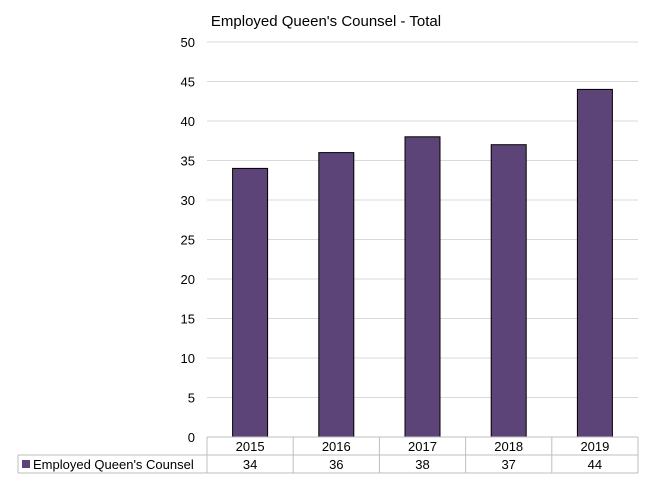 This screenshot has height=482, width=650. What do you see at coordinates (326, 21) in the screenshot?
I see `chart-title: Employed Queen's Counsel - Total` at bounding box center [326, 21].